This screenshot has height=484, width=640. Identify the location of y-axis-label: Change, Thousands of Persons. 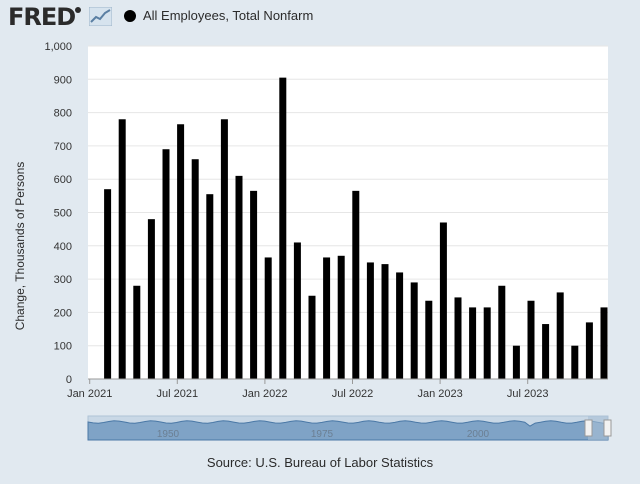
(20, 246).